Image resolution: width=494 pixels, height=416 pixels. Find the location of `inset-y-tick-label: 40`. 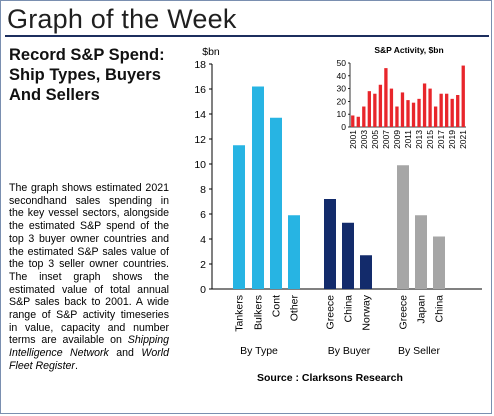

inset-y-tick-label: 40 is located at coordinates (342, 76).